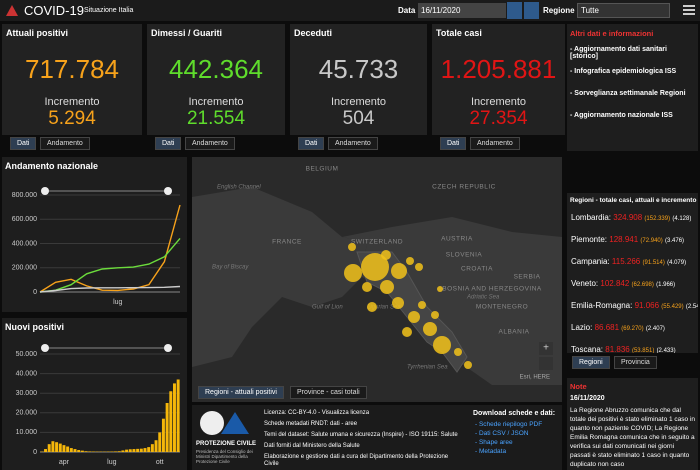 This screenshot has width=700, height=470. Describe the element at coordinates (27, 432) in the screenshot. I see `y-tick-label: 10.000` at that location.